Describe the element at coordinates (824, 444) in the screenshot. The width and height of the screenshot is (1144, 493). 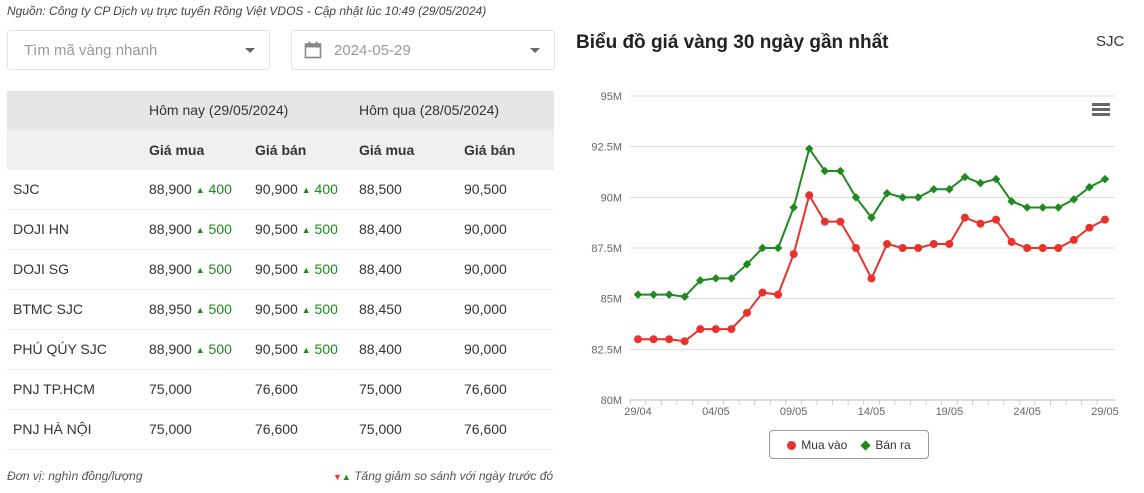
I see `legend-buy-label: Mua vào` at that location.